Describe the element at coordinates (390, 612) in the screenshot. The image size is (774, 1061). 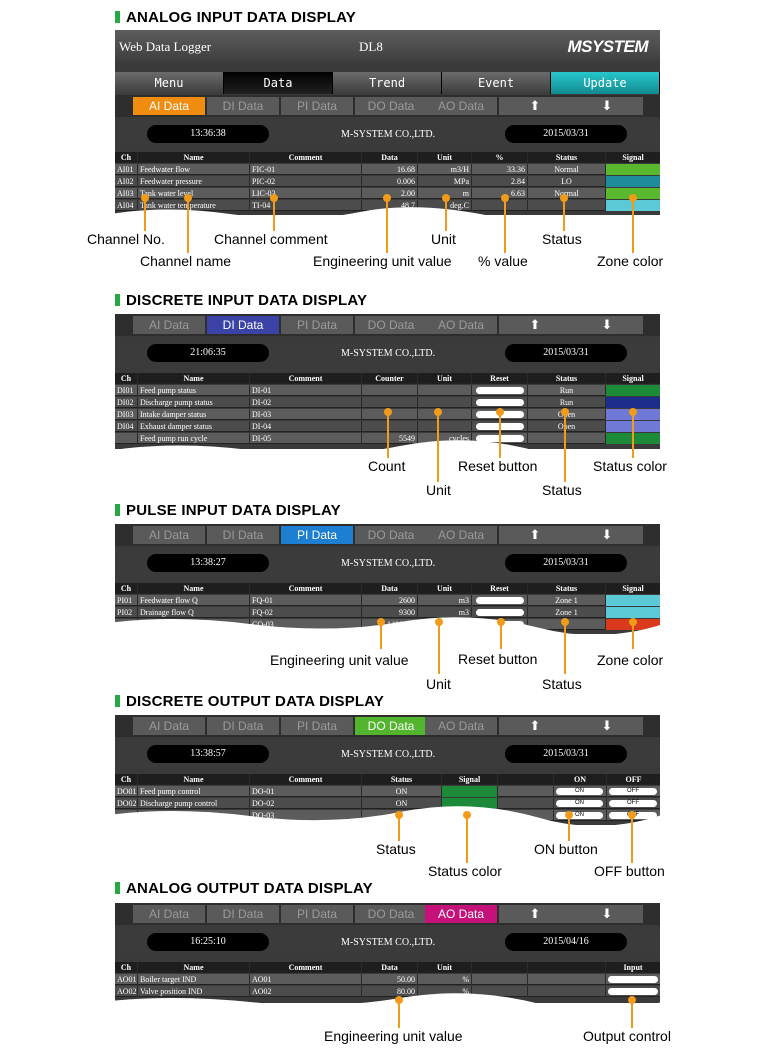
I see `cell-data: 9300` at that location.